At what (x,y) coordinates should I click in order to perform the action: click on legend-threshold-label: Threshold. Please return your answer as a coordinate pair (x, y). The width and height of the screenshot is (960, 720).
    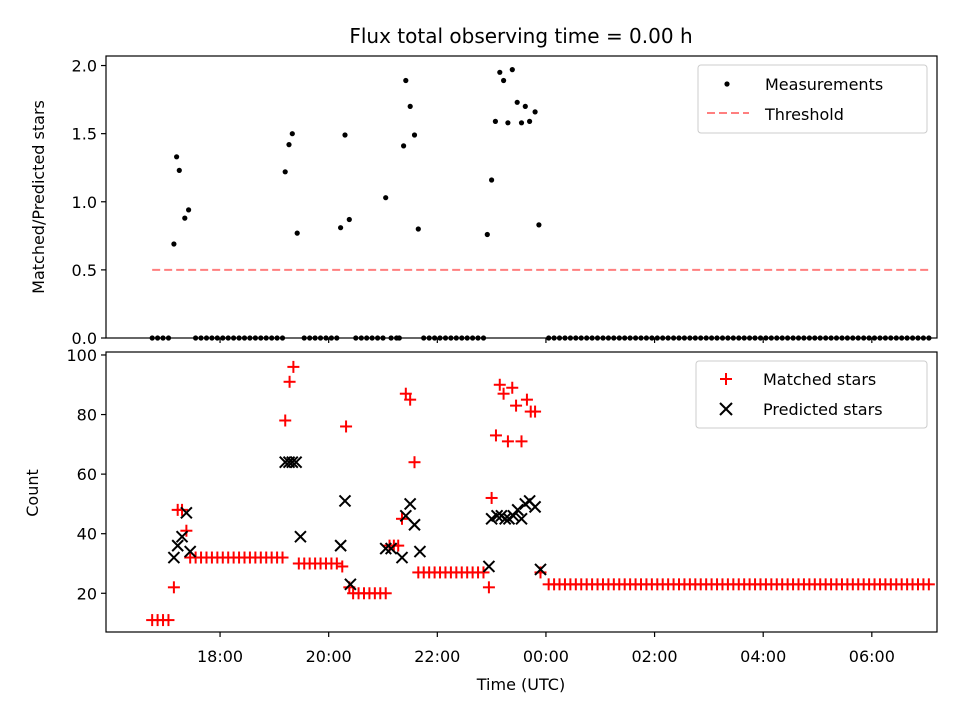
    Looking at the image, I should click on (804, 114).